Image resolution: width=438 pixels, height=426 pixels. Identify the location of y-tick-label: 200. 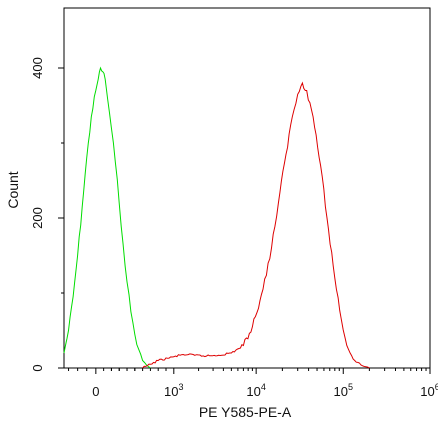
(37, 218).